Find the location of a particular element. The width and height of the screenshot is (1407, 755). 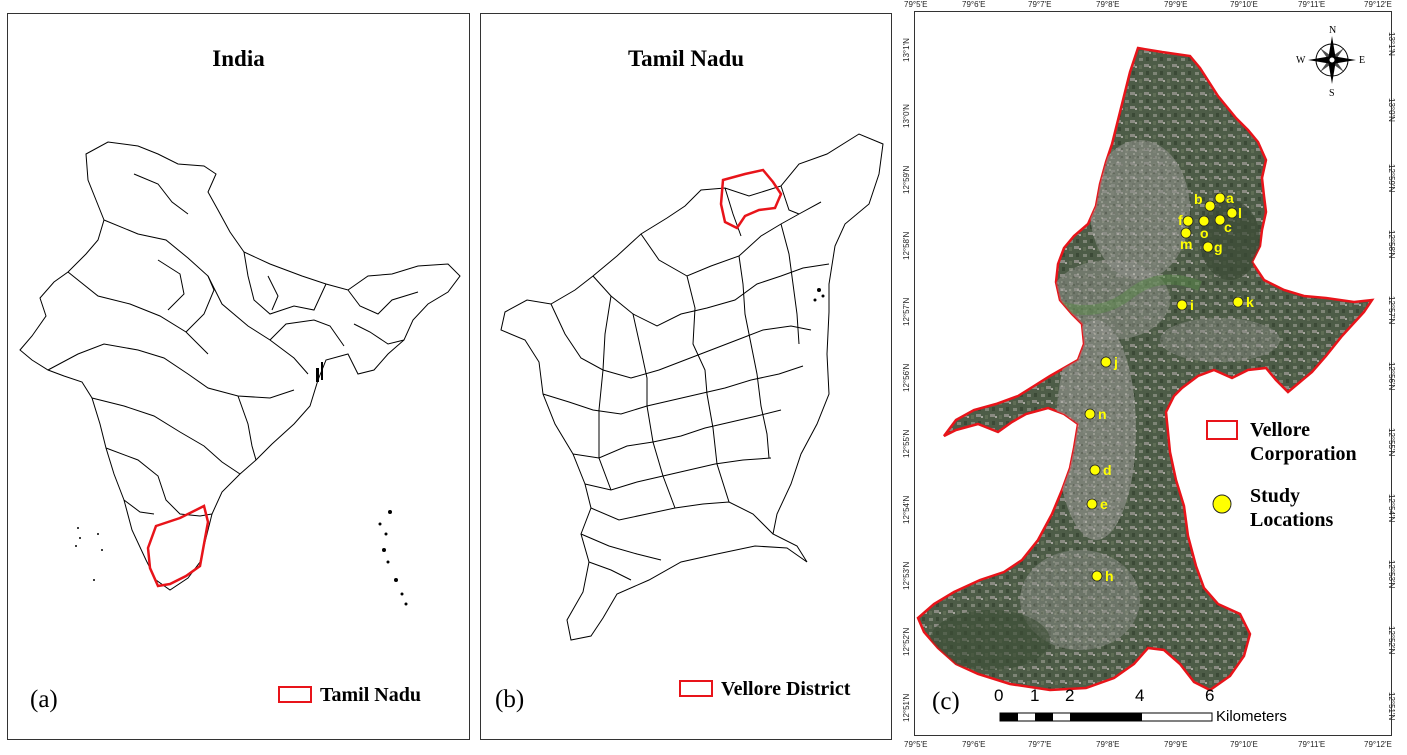

study-point-c is located at coordinates (1220, 220).